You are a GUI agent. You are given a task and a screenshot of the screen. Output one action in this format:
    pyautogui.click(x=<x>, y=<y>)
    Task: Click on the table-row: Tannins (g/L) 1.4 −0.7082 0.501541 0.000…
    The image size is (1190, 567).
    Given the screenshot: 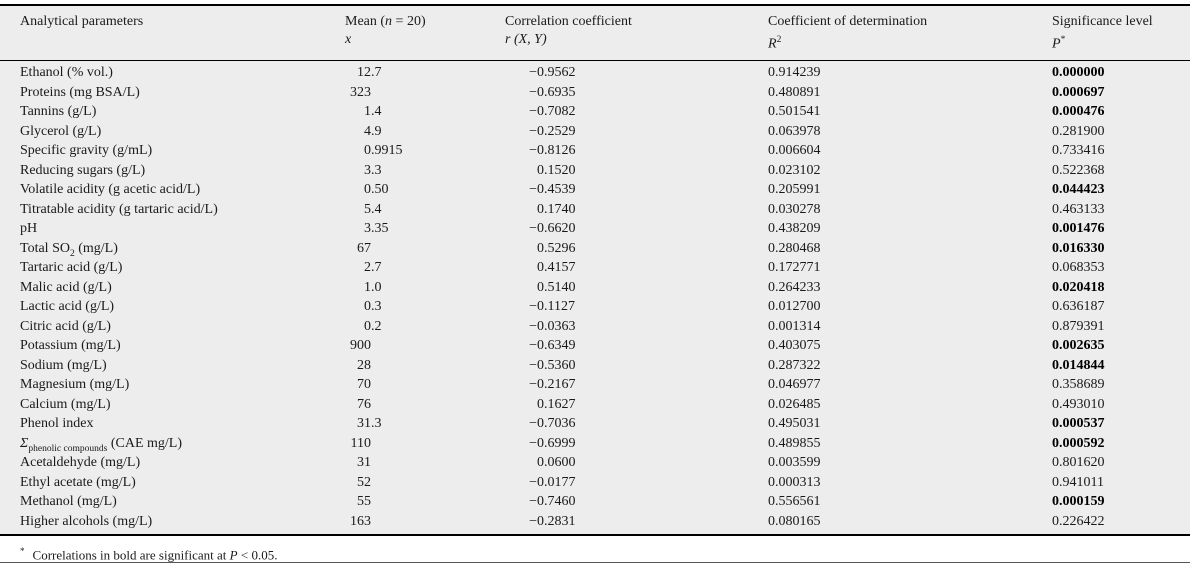 What is the action you would take?
    pyautogui.click(x=595, y=112)
    